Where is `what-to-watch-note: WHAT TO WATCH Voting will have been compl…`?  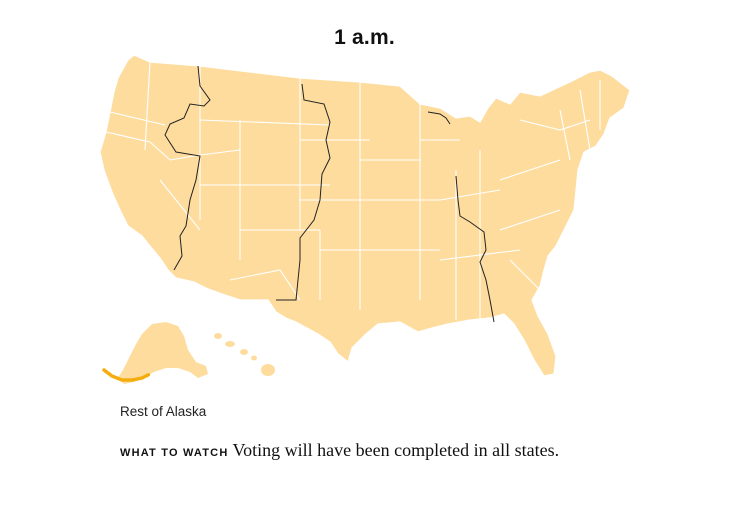 what-to-watch-note: WHAT TO WATCH Voting will have been compl… is located at coordinates (360, 452).